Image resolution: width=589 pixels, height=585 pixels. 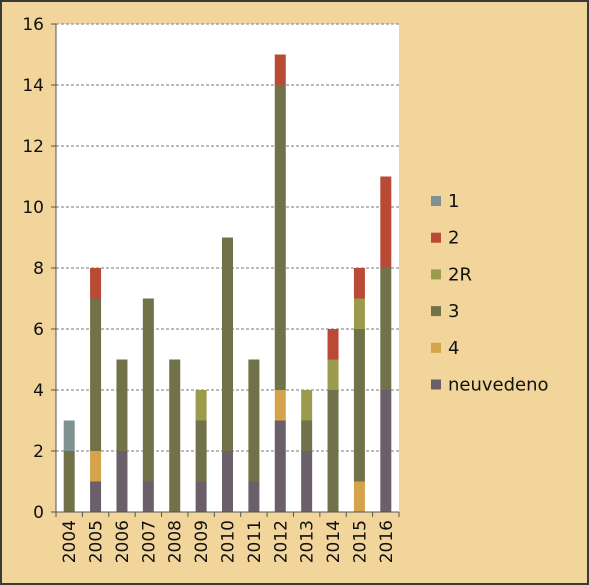 I want to click on legend: 1 2 2R 3 4 neuvedeno, so click(x=490, y=293).